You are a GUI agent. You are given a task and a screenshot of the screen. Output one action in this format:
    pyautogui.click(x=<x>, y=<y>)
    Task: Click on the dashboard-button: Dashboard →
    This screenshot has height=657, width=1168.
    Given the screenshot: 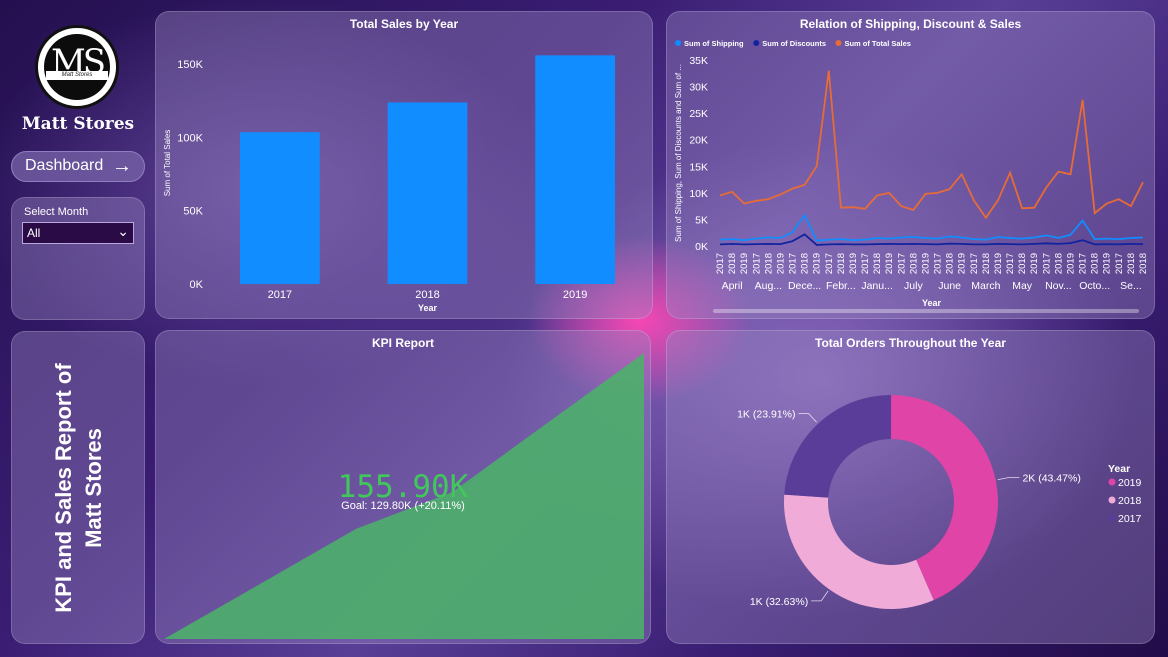 What is the action you would take?
    pyautogui.click(x=78, y=166)
    